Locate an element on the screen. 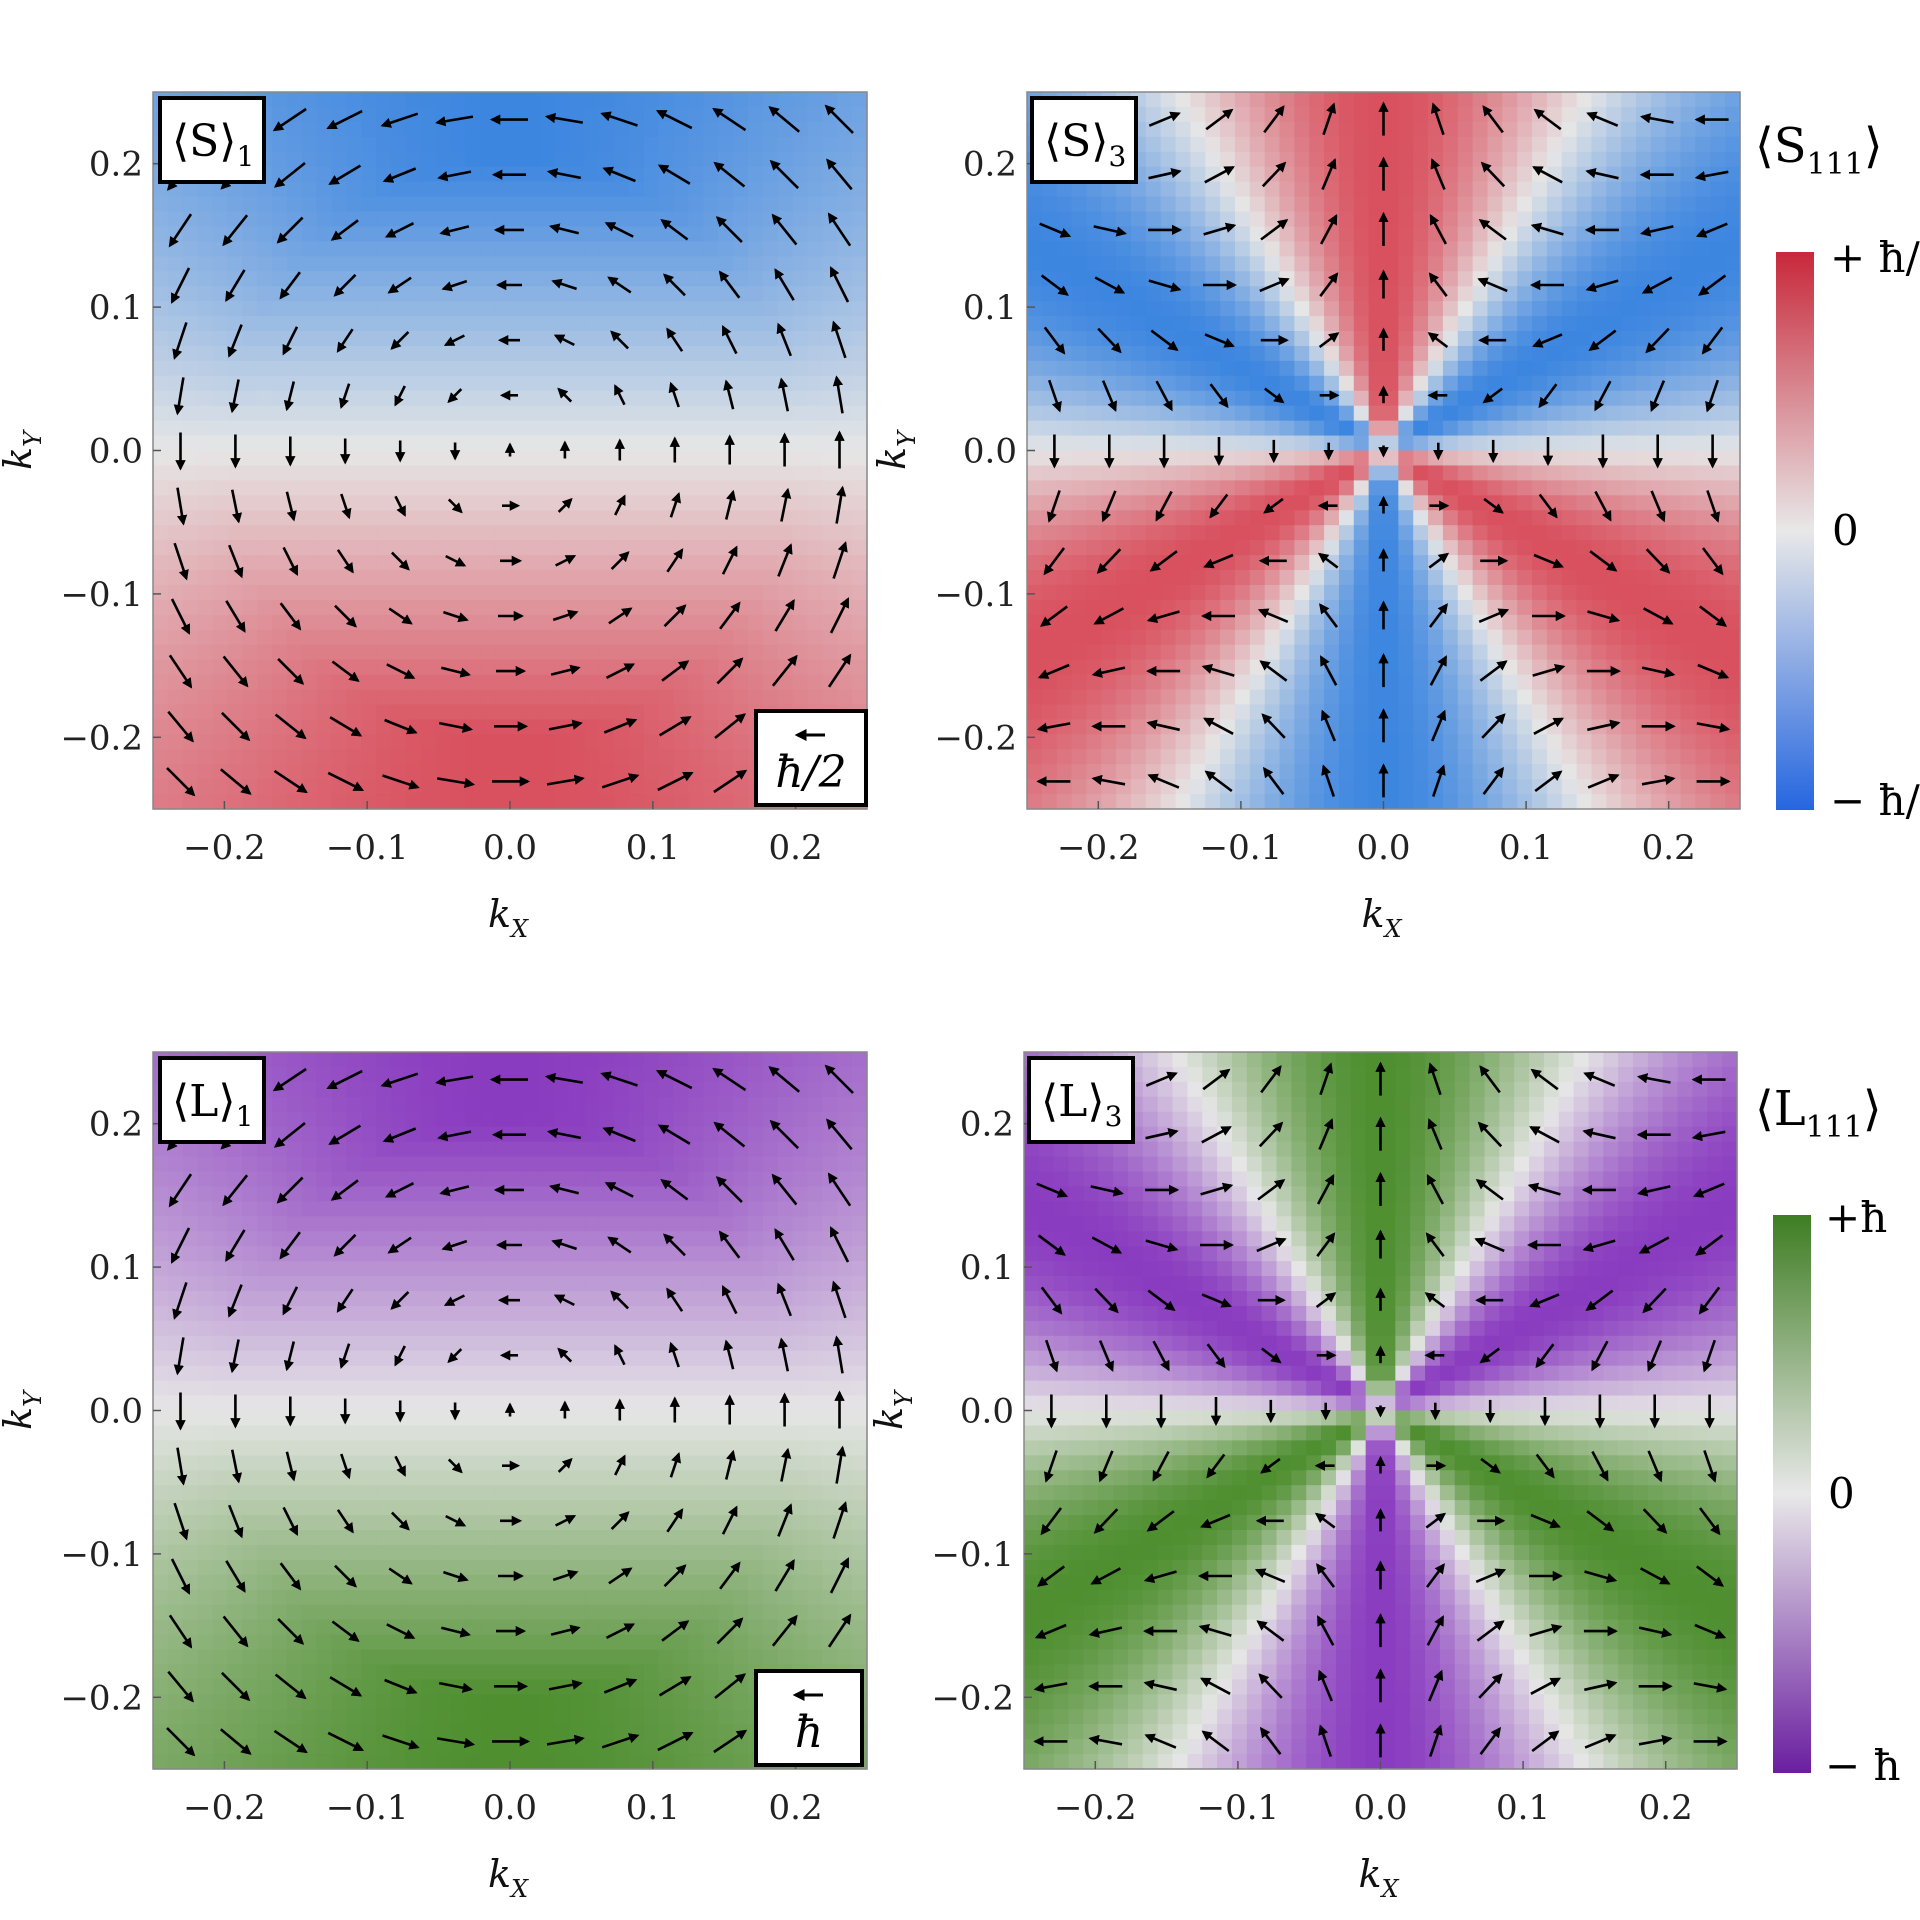 This screenshot has height=1920, width=1920. x-tick-label: −0.2 is located at coordinates (1098, 848).